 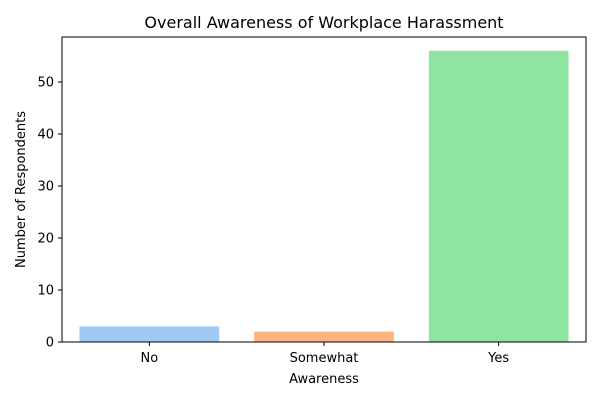 I want to click on bar-no, so click(x=149, y=334).